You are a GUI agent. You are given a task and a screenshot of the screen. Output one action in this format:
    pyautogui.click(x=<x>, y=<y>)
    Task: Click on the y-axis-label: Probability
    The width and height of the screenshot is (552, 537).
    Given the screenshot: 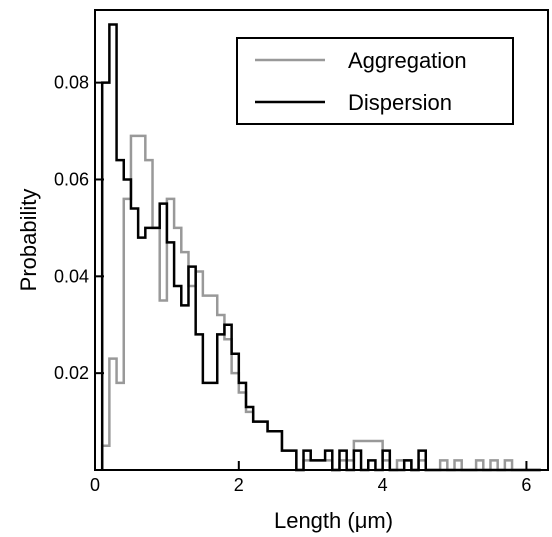 What is the action you would take?
    pyautogui.click(x=28, y=240)
    